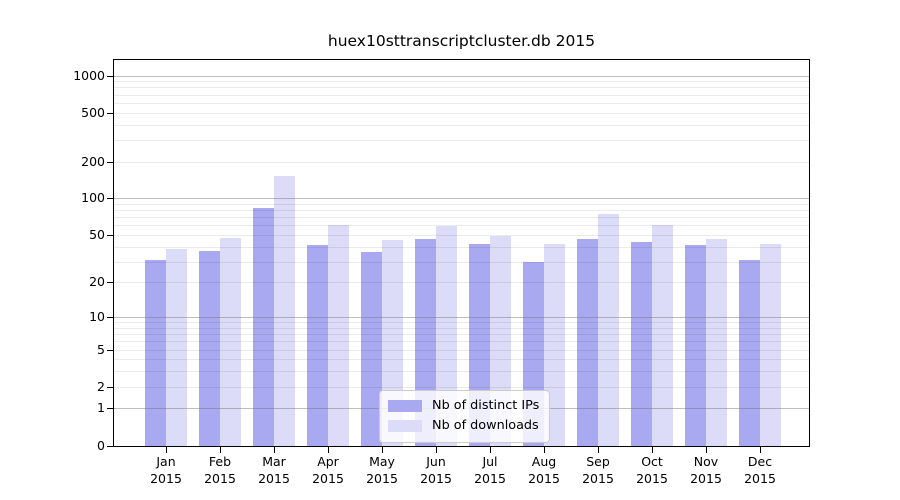 The width and height of the screenshot is (900, 500). I want to click on y-tick-label: 0, so click(101, 445).